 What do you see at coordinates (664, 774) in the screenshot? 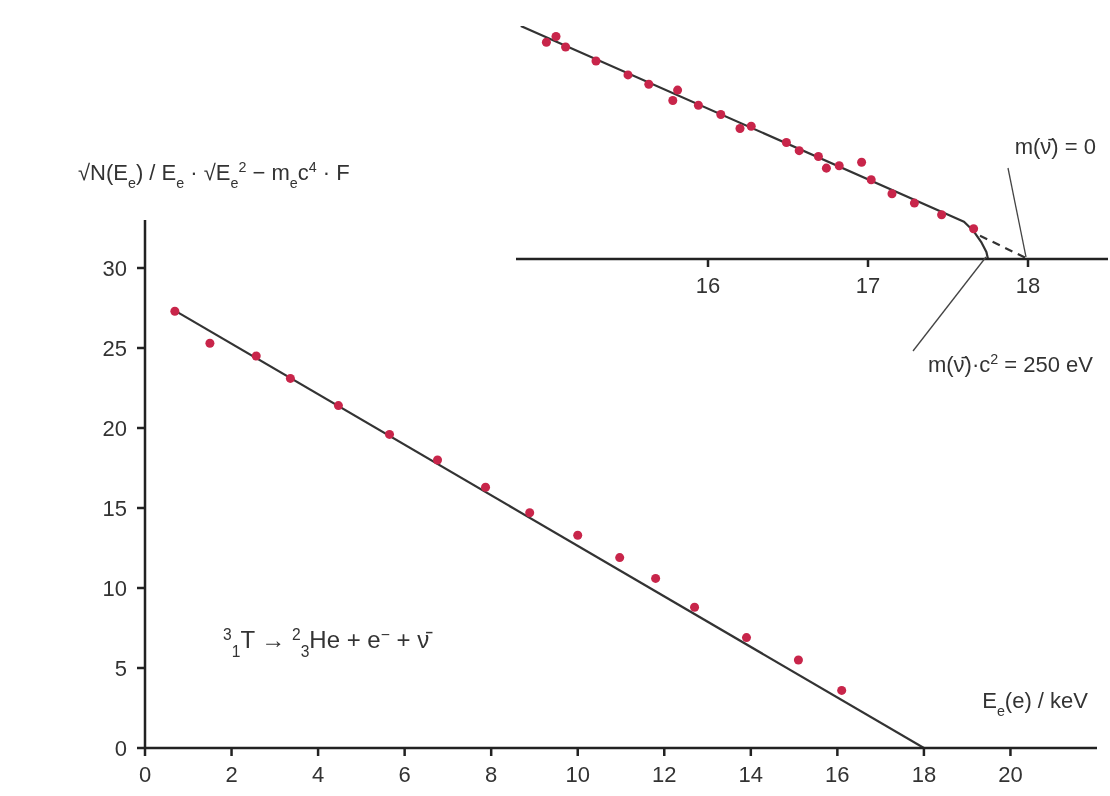
I see `x-tick-label: 12` at bounding box center [664, 774].